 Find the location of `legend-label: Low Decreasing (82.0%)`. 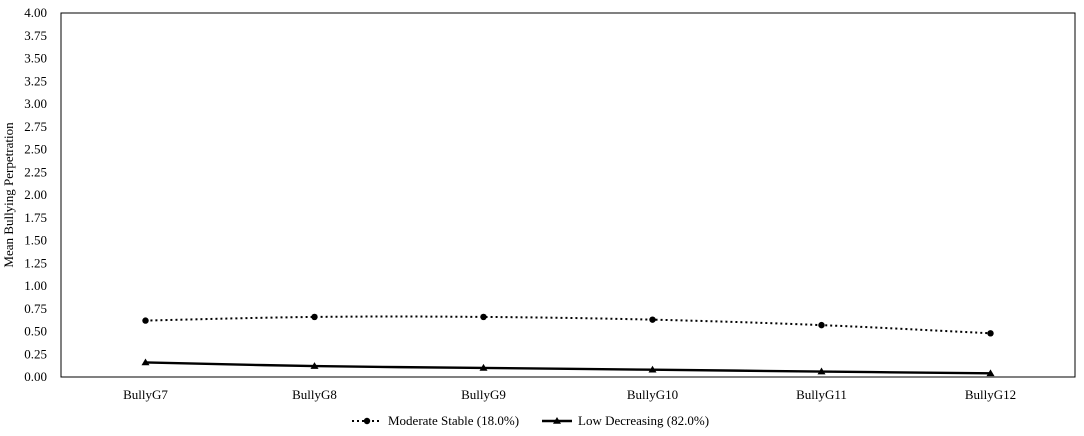

legend-label: Low Decreasing (82.0%) is located at coordinates (643, 420).